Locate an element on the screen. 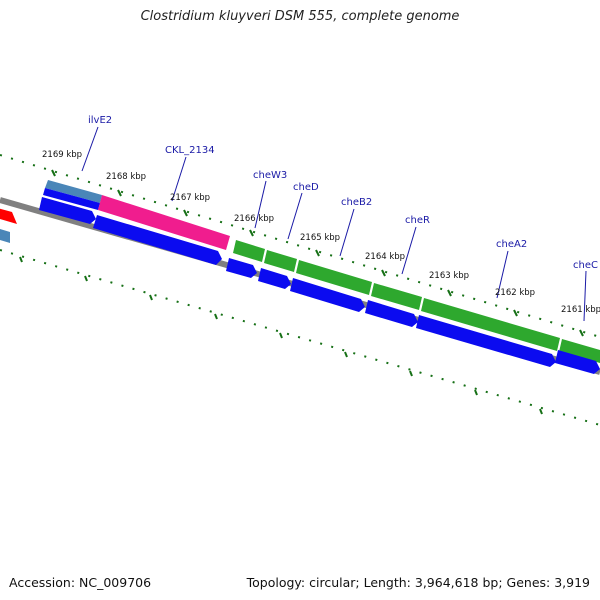  gene-arrow-ckl2134 is located at coordinates (157, 240).